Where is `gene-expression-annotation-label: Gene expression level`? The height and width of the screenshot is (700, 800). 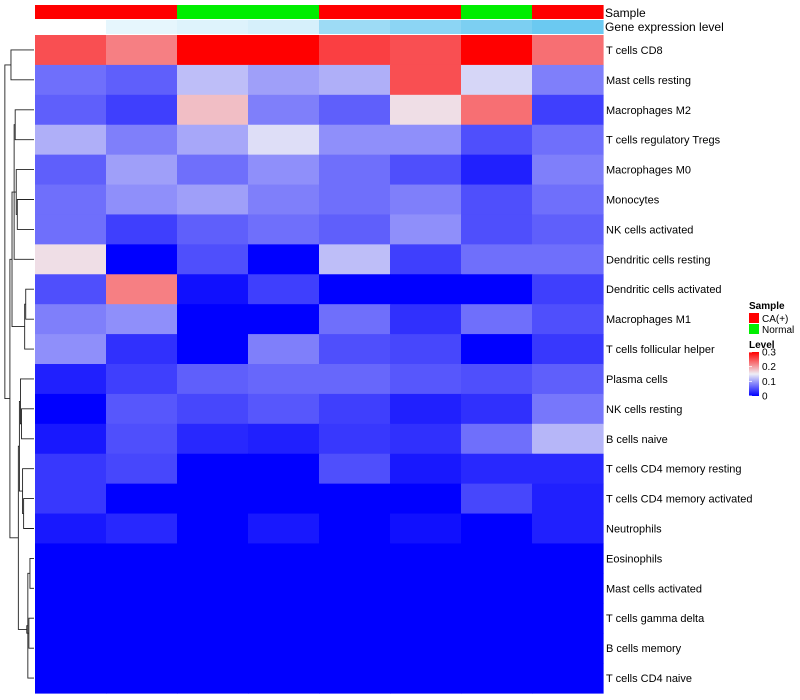
gene-expression-annotation-label: Gene expression level is located at coordinates (664, 27).